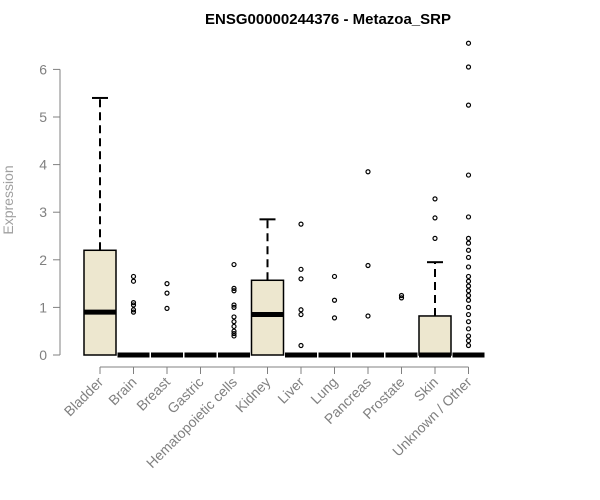  I want to click on box-breast, so click(167, 319).